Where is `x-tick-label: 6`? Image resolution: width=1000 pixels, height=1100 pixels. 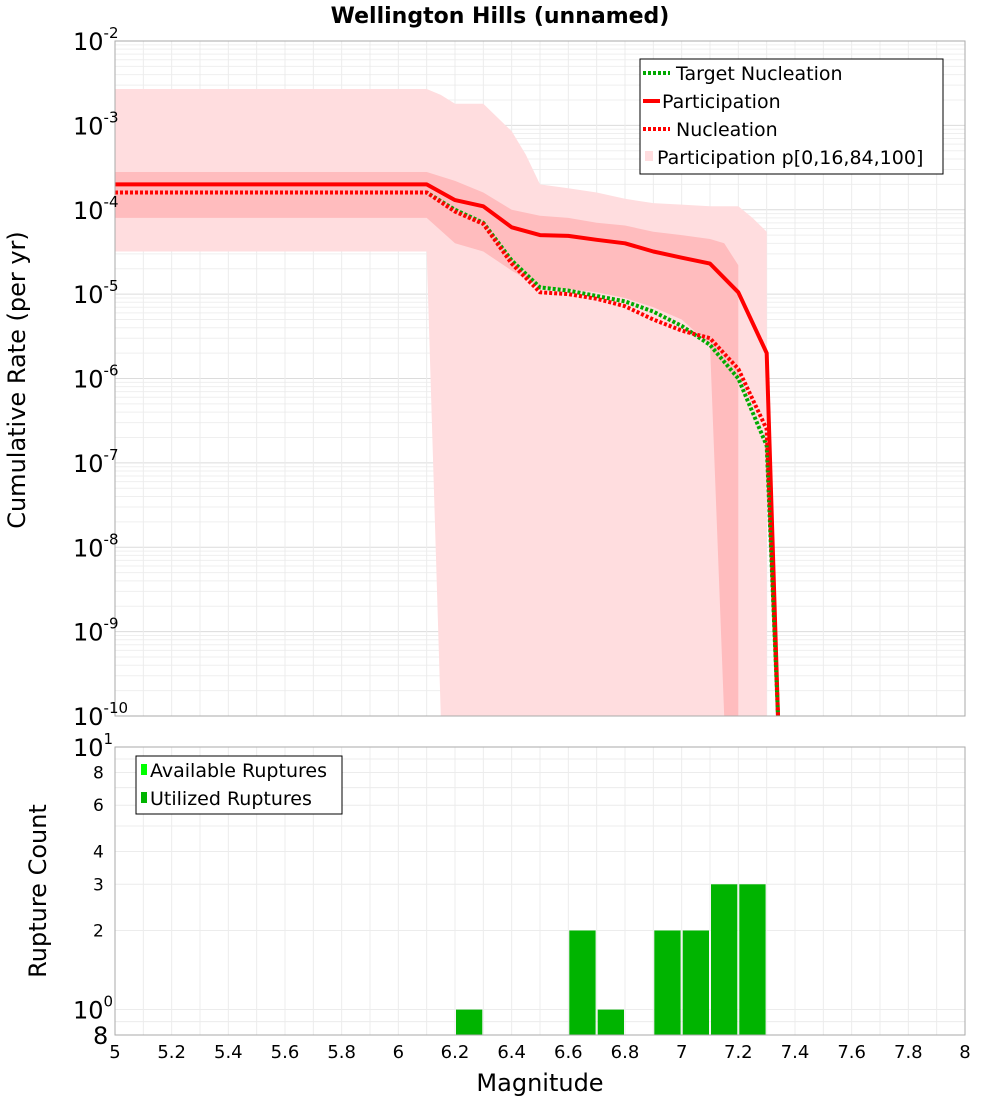
x-tick-label: 6 is located at coordinates (398, 1052).